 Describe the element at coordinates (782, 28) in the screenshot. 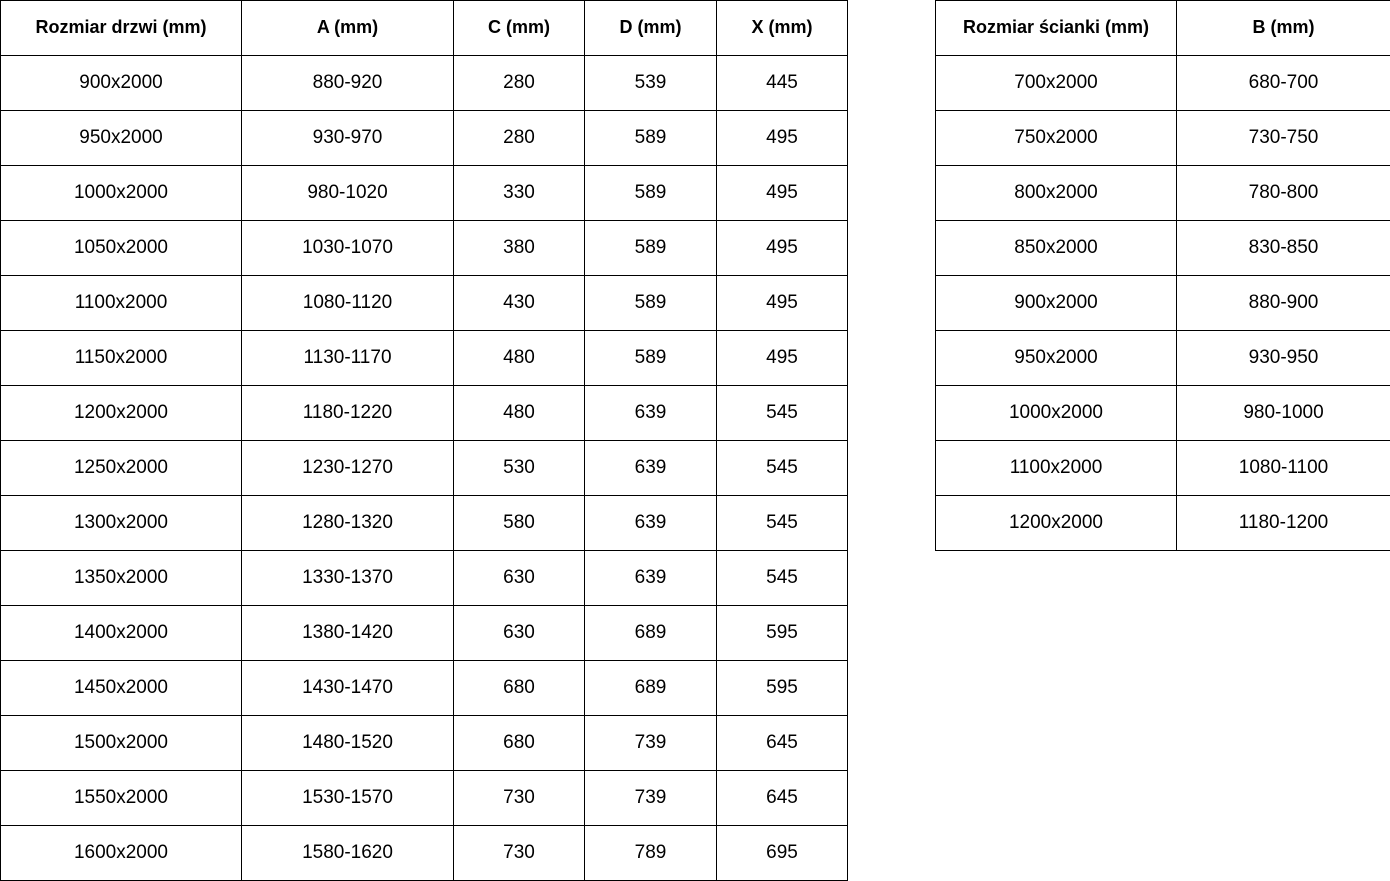

I see `column-header-x: X (mm)` at that location.